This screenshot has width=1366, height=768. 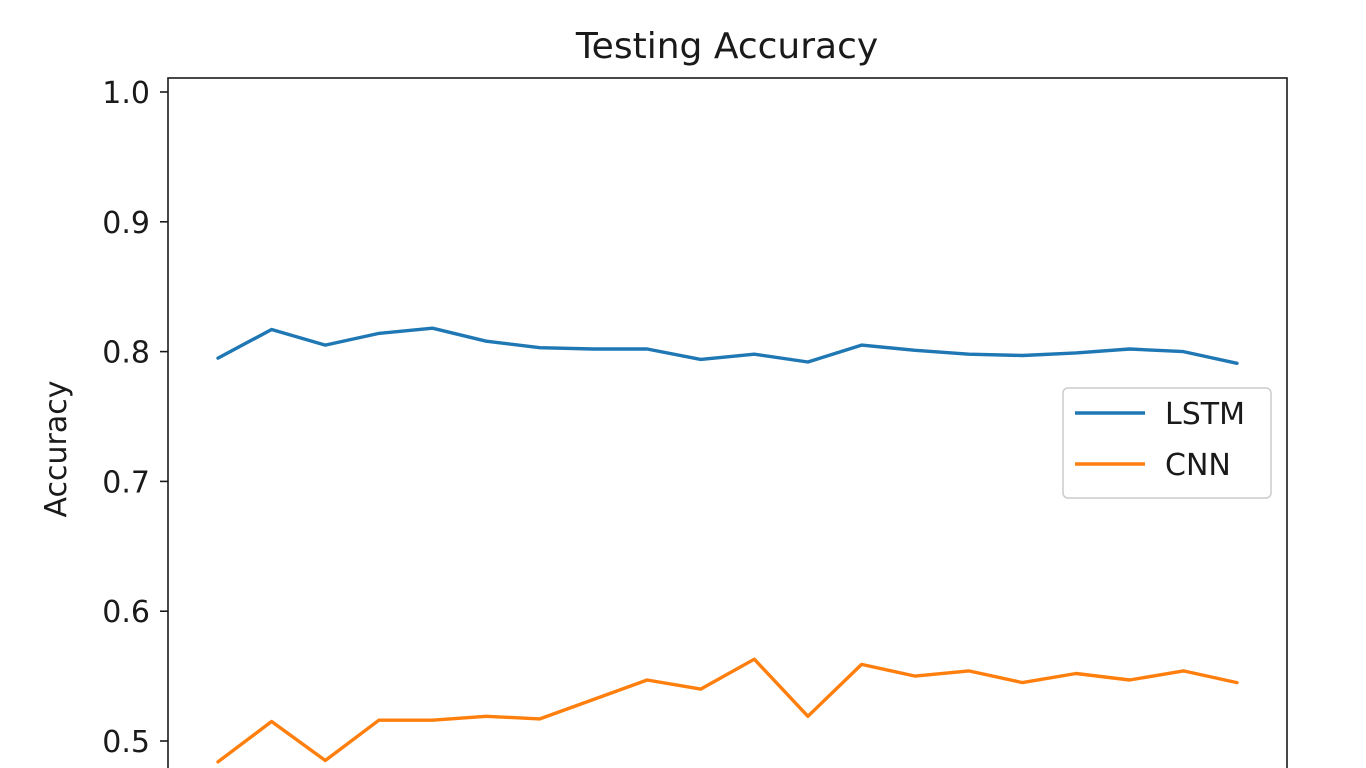 I want to click on legend-box, so click(x=1167, y=443).